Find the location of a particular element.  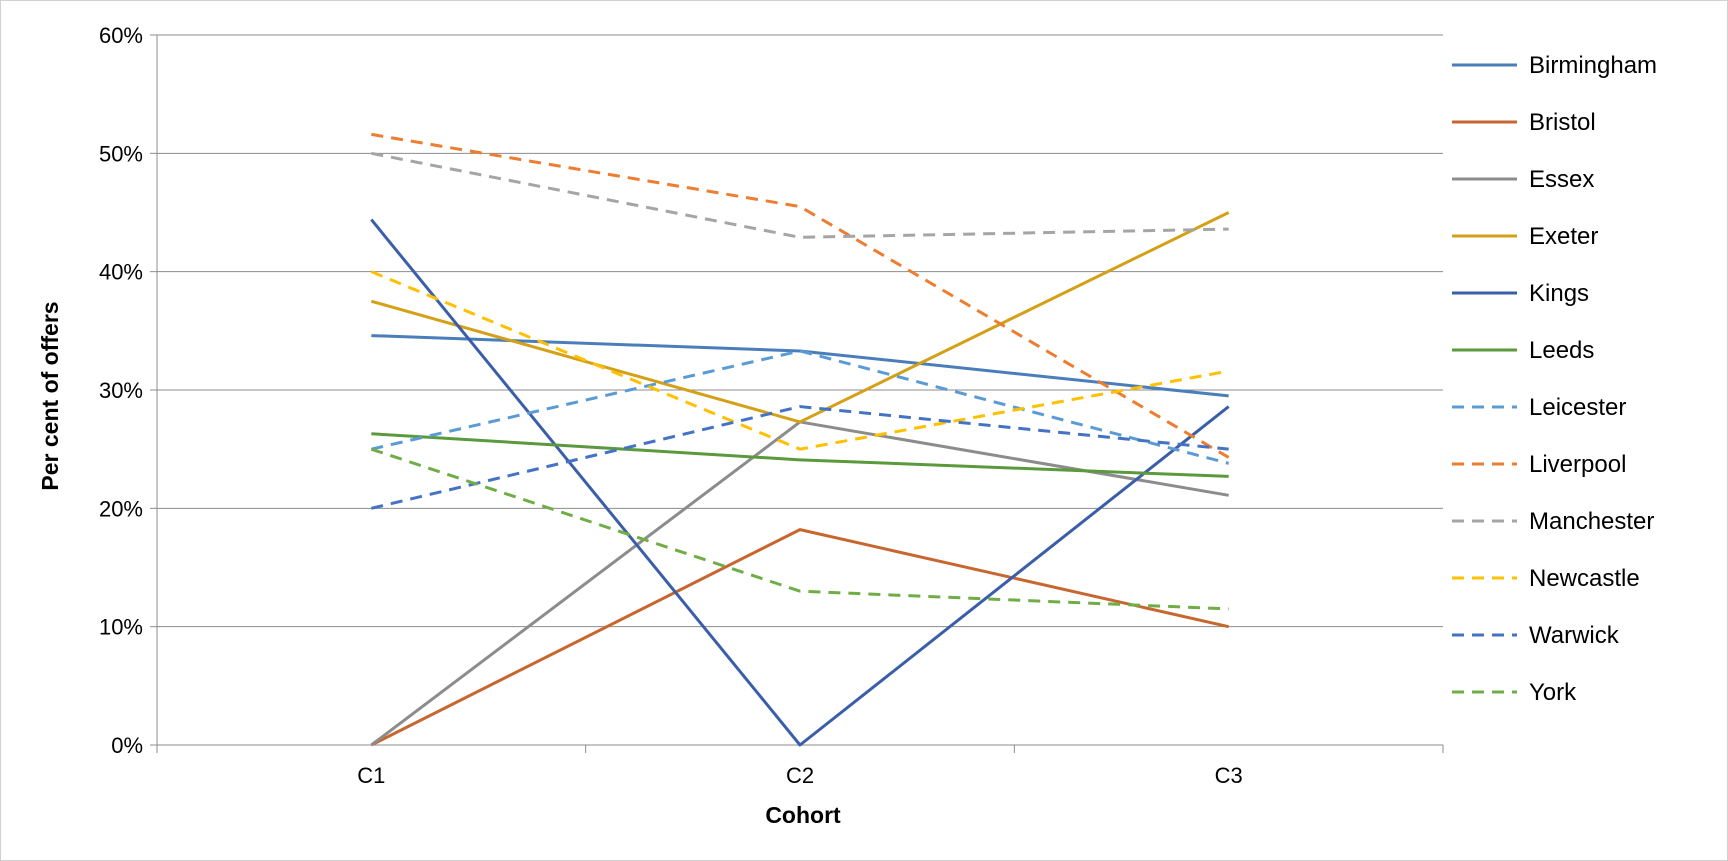

legend-item-birmingham: Birmingham is located at coordinates (1554, 65).